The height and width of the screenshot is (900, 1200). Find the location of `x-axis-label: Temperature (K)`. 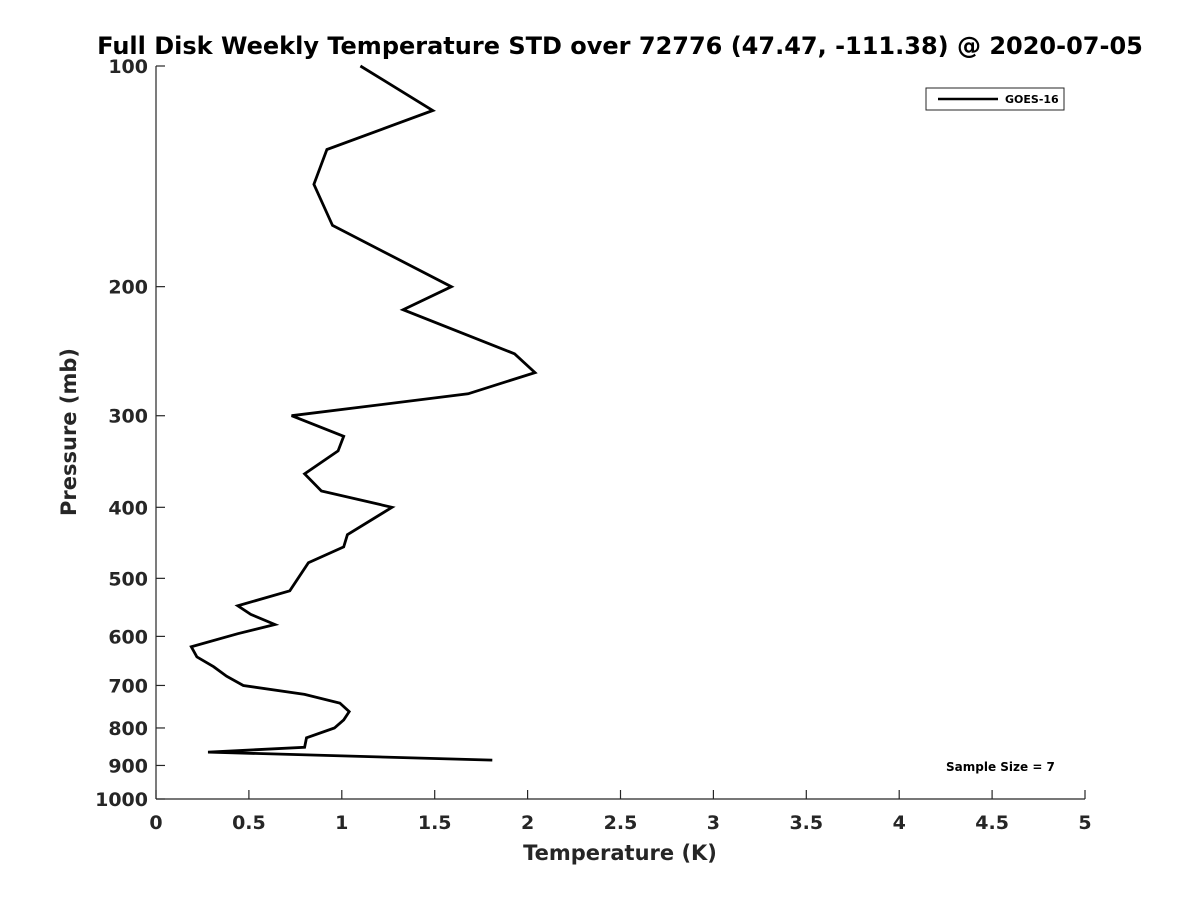

x-axis-label: Temperature (K) is located at coordinates (620, 853).